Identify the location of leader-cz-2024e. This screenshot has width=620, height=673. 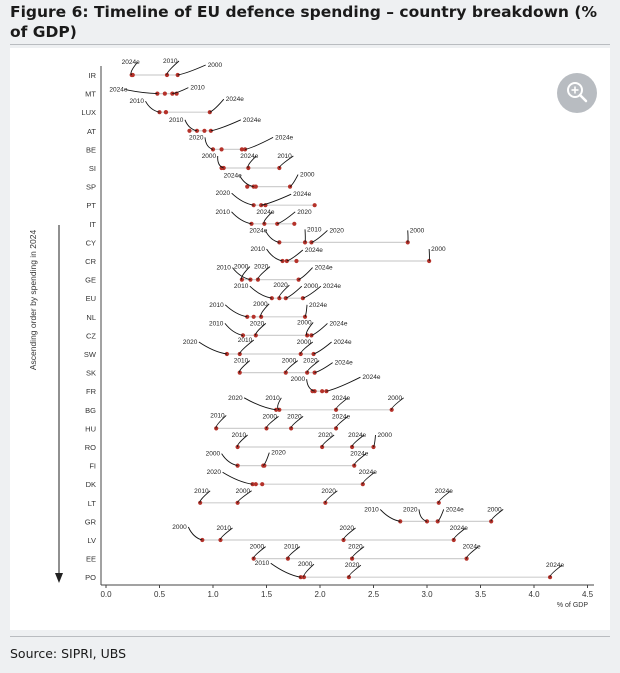
(319, 329).